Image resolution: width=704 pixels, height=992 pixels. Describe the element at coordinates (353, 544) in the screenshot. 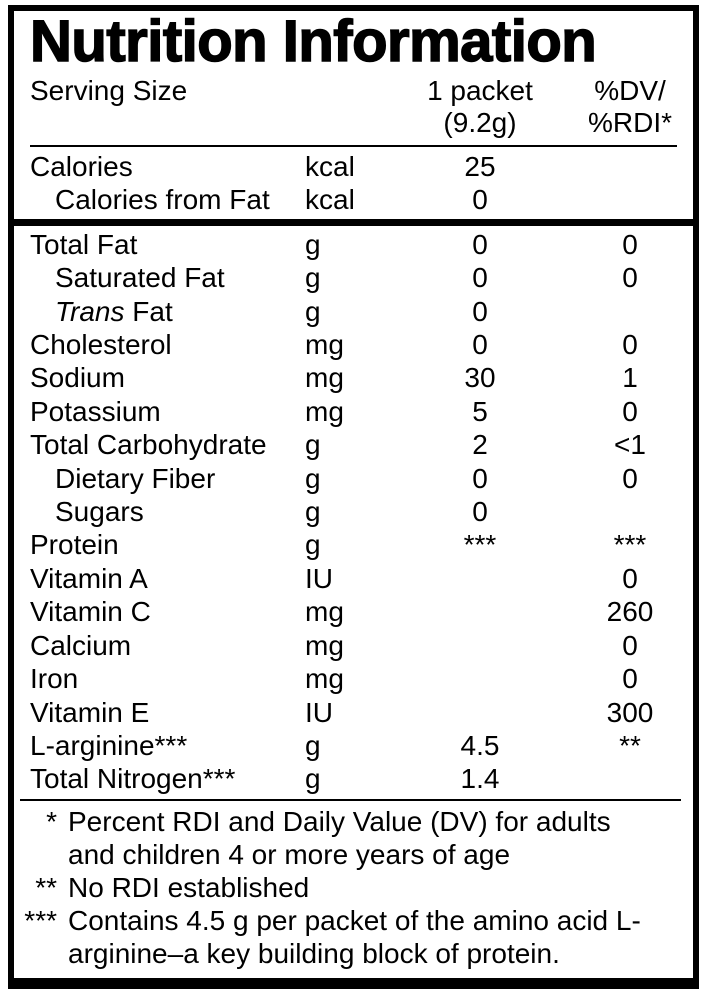

I see `nutrient-row: Protein g *** ***` at that location.